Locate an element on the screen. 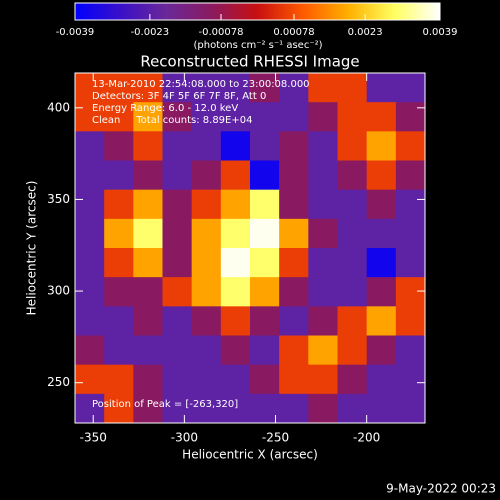 The width and height of the screenshot is (500, 500). annotation: 13-Mar-2010 22:54:08.000 to 23:00:08.000 is located at coordinates (201, 84).